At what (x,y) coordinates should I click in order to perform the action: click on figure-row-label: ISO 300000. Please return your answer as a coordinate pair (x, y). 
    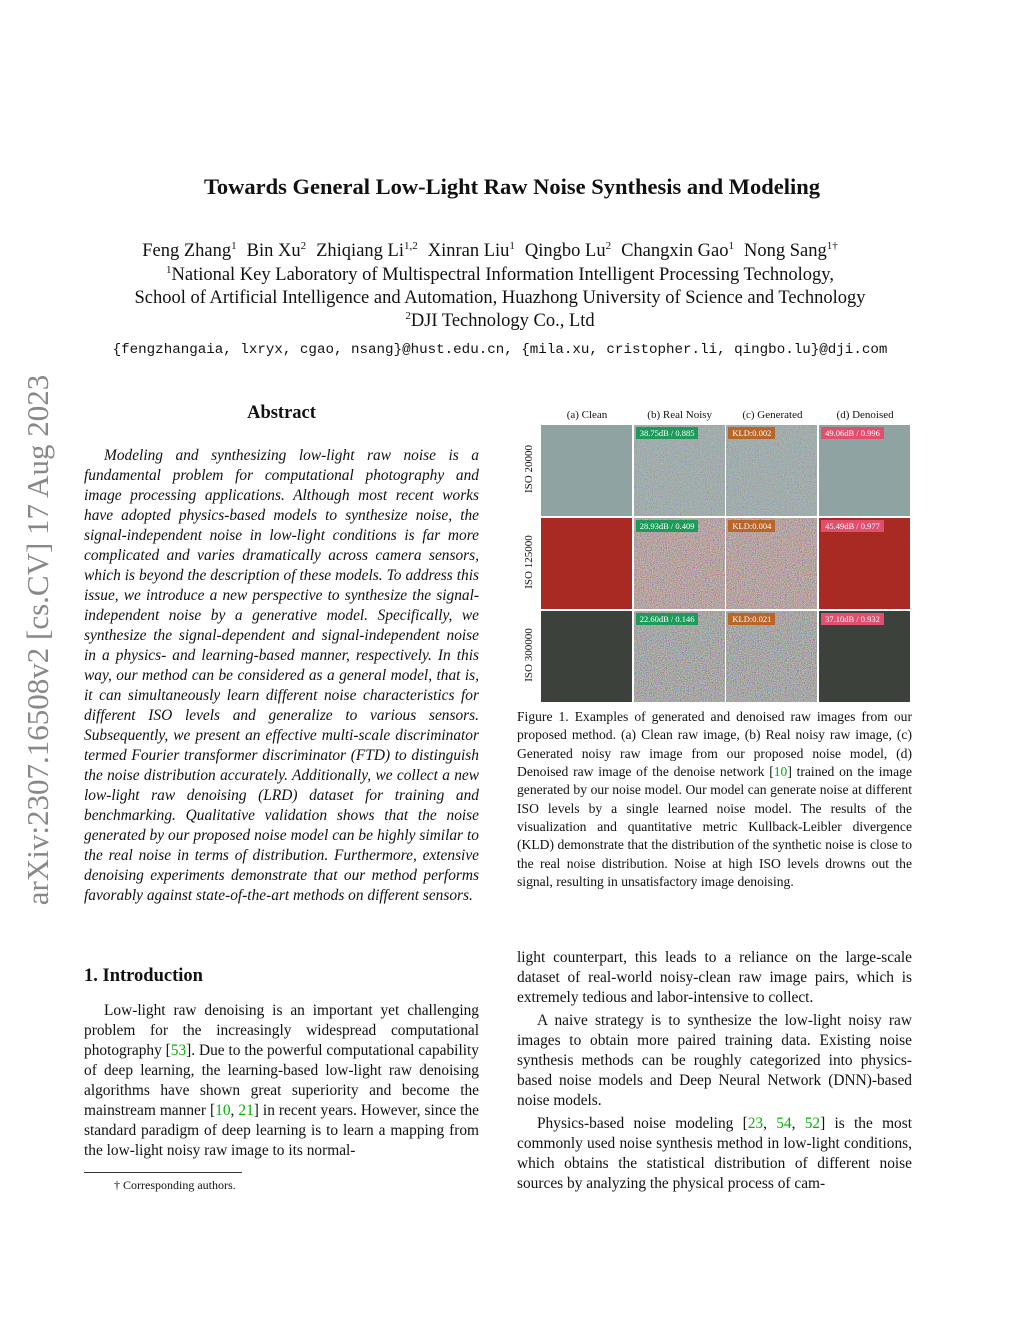
    Looking at the image, I should click on (529, 655).